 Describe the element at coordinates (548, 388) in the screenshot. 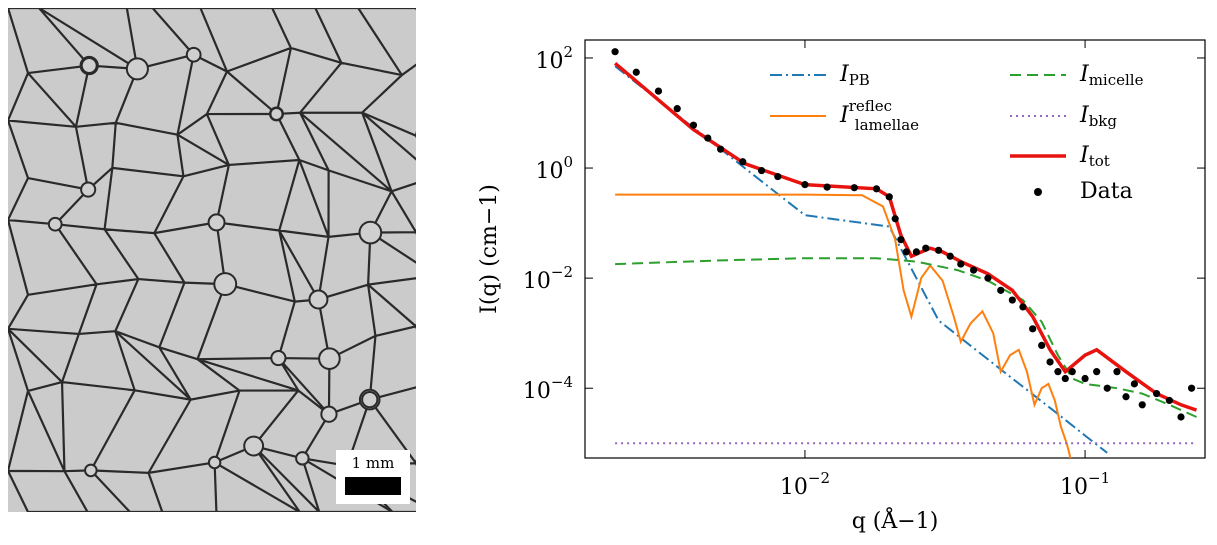

I see `y-tick-label: 10⁻⁴` at that location.